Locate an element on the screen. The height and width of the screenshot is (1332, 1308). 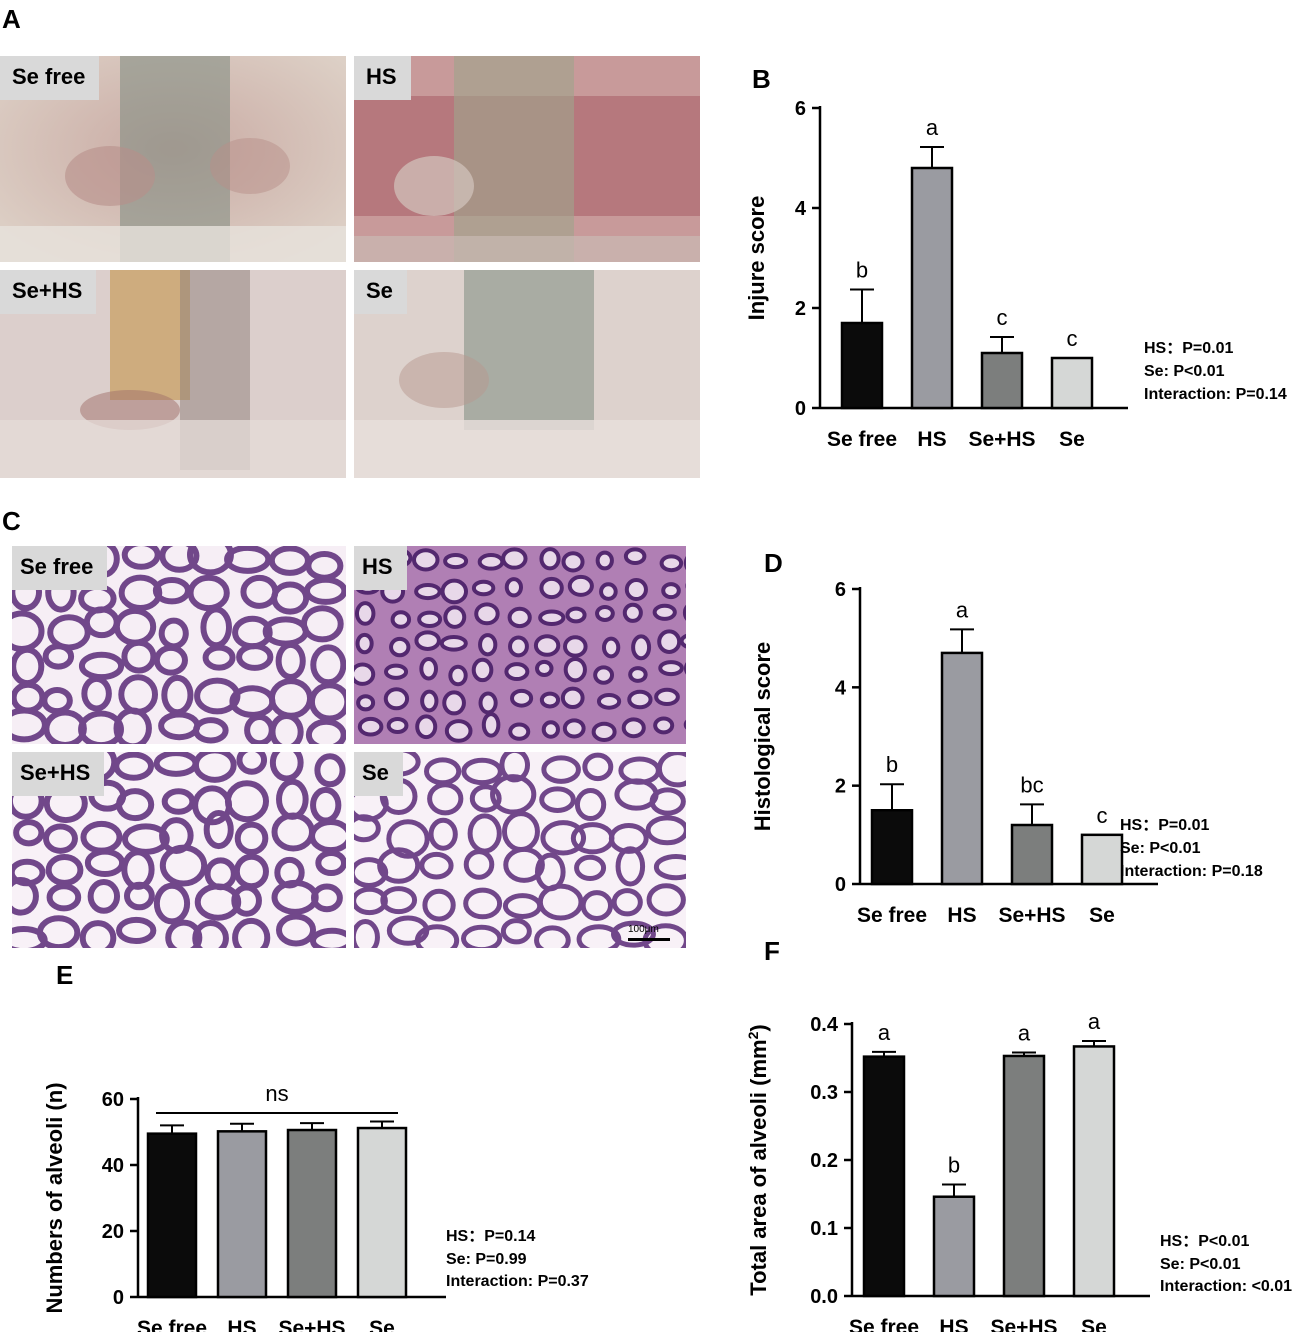
tissue-image is located at coordinates (173, 159).